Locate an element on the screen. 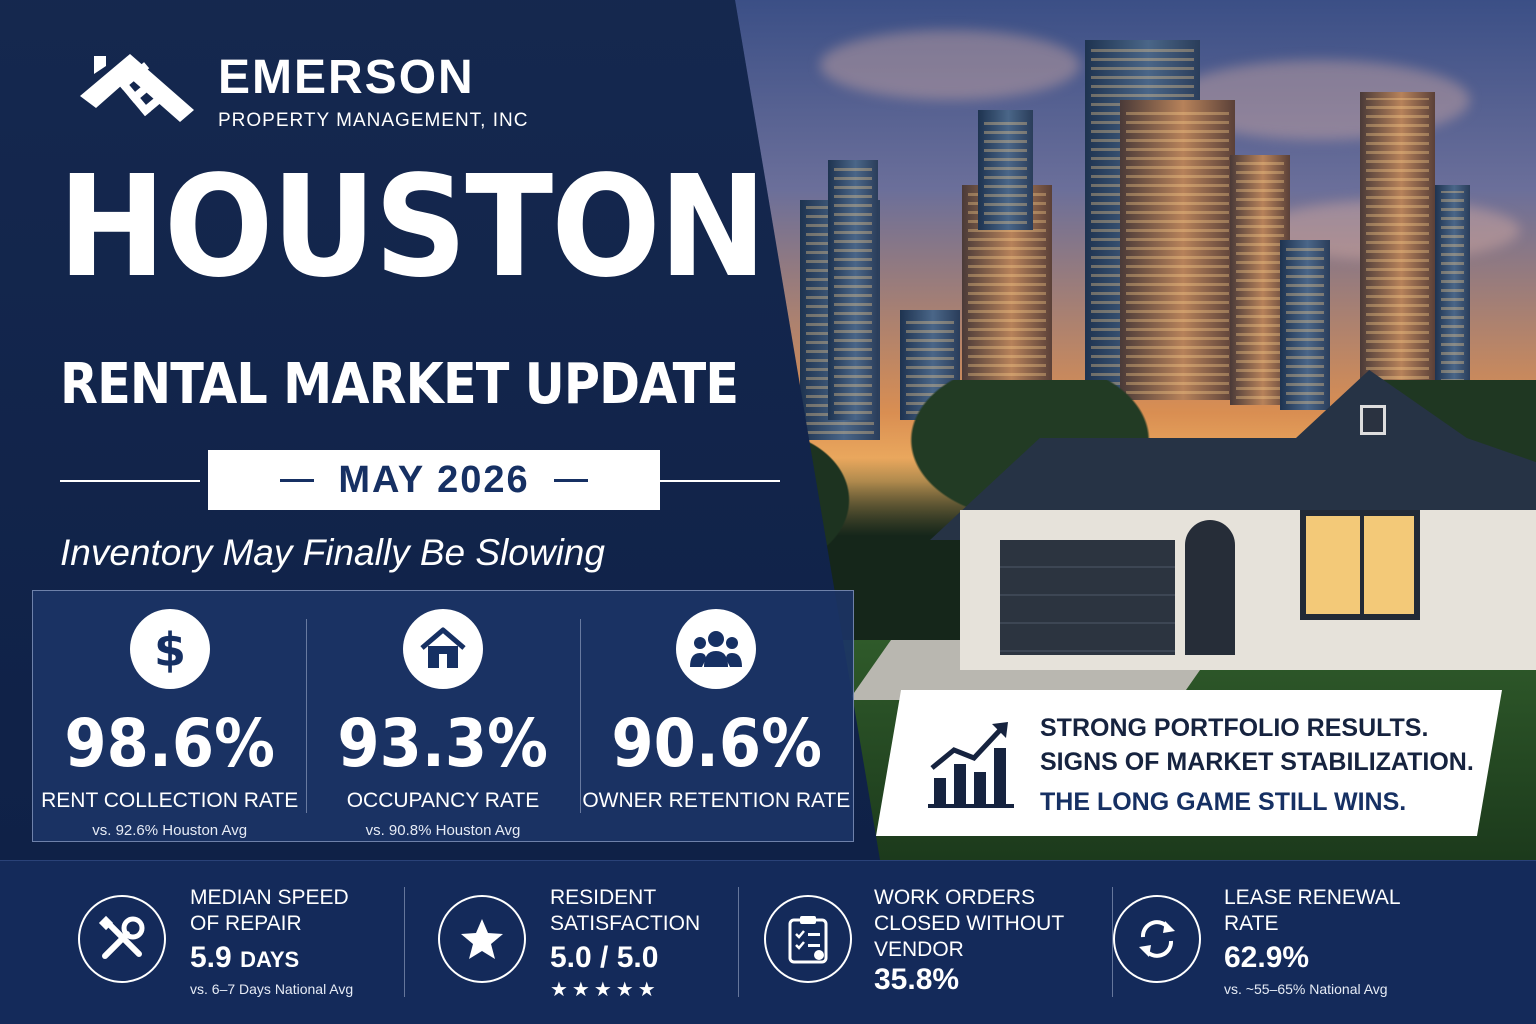 This screenshot has width=1536, height=1024. stat-owner-retention: 90.6% OWNER RETENTION RATE is located at coordinates (716, 716).